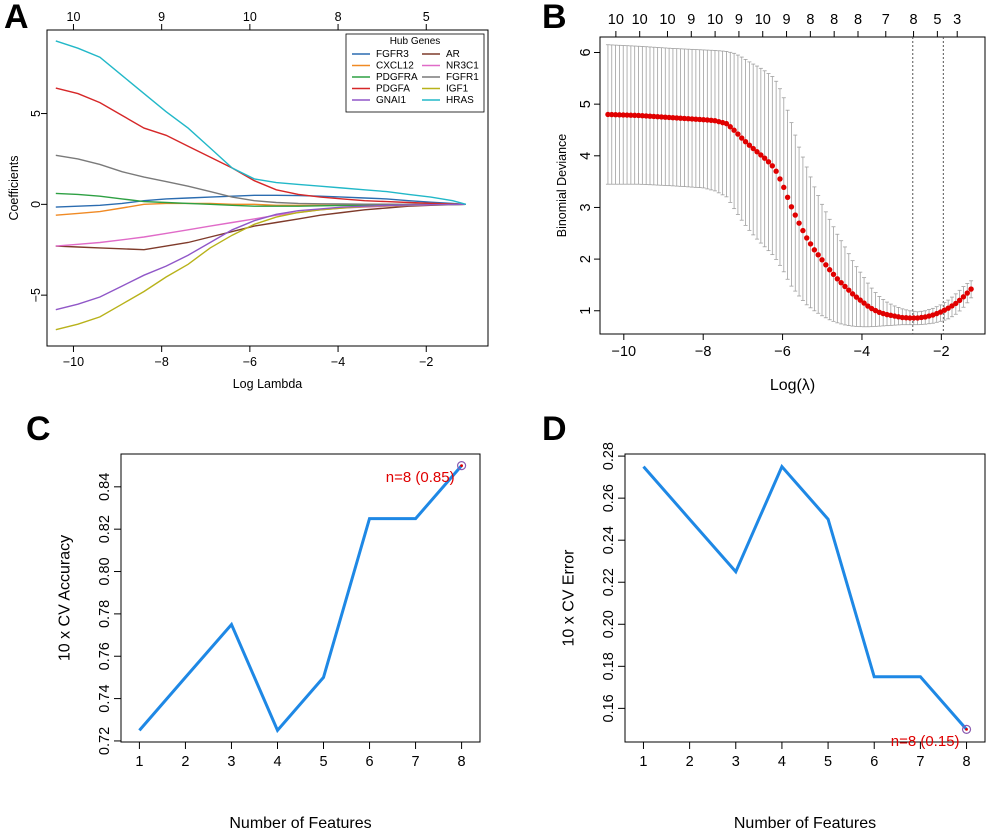 Image resolution: width=996 pixels, height=833 pixels. I want to click on best-point-annotation: n=8 (0.15), so click(925, 741).